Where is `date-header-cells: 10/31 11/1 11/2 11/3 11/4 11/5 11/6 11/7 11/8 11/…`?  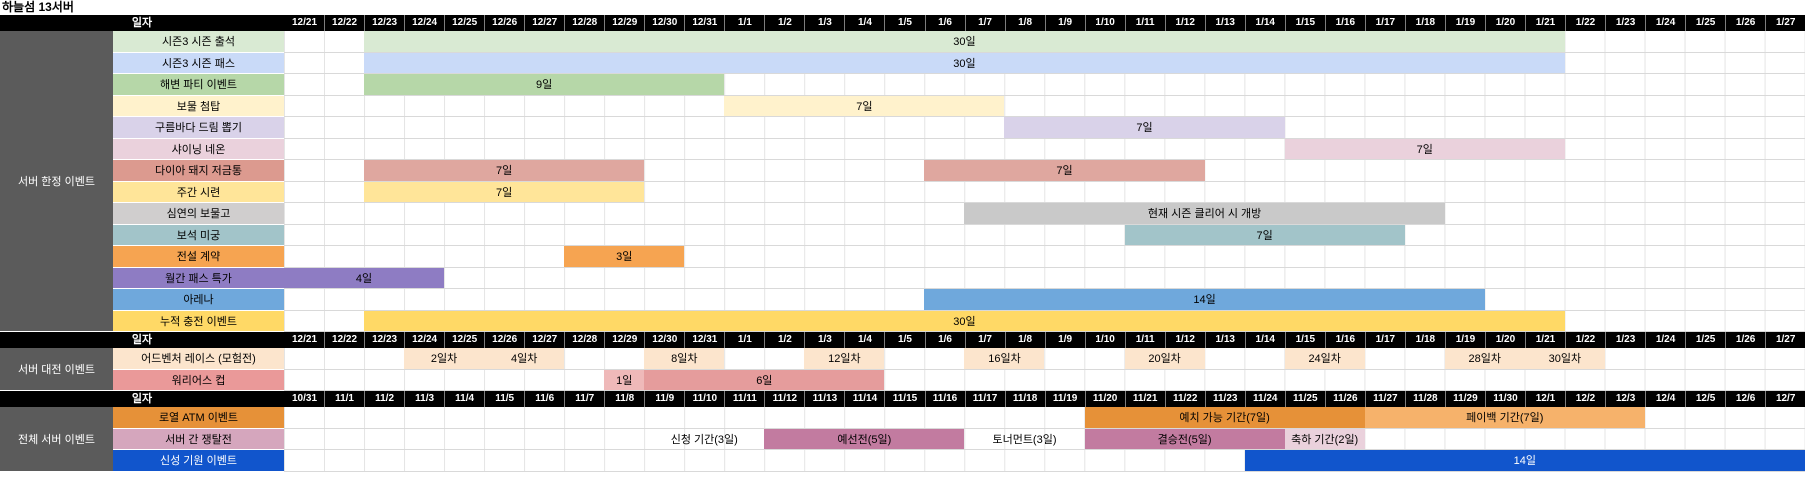 date-header-cells: 10/31 11/1 11/2 11/3 11/4 11/5 11/6 11/7 11/8 11/… is located at coordinates (1044, 399).